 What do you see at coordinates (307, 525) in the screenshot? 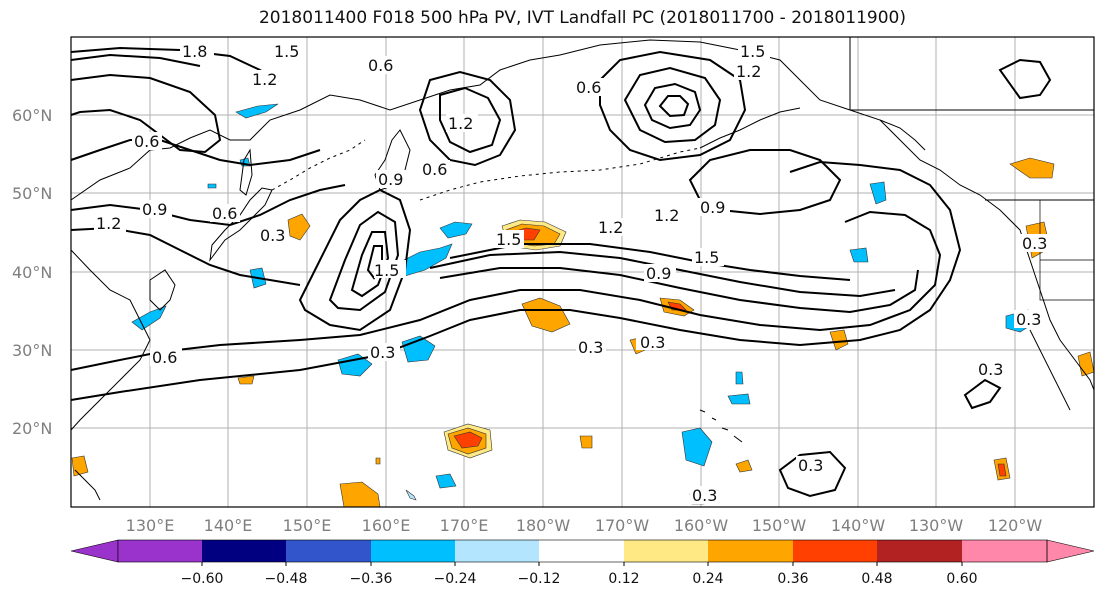
I see `lon-label: 150°E` at bounding box center [307, 525].